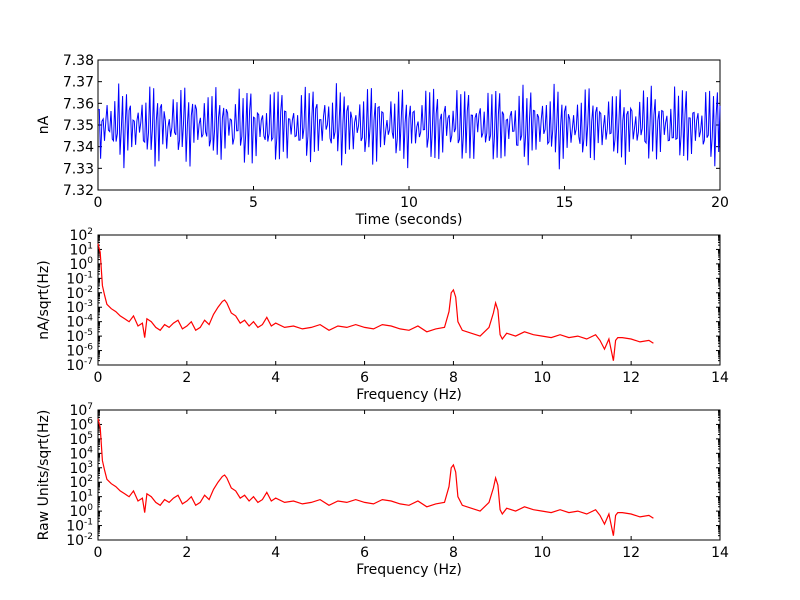  I want to click on y-tick-label: 7.33, so click(78, 169).